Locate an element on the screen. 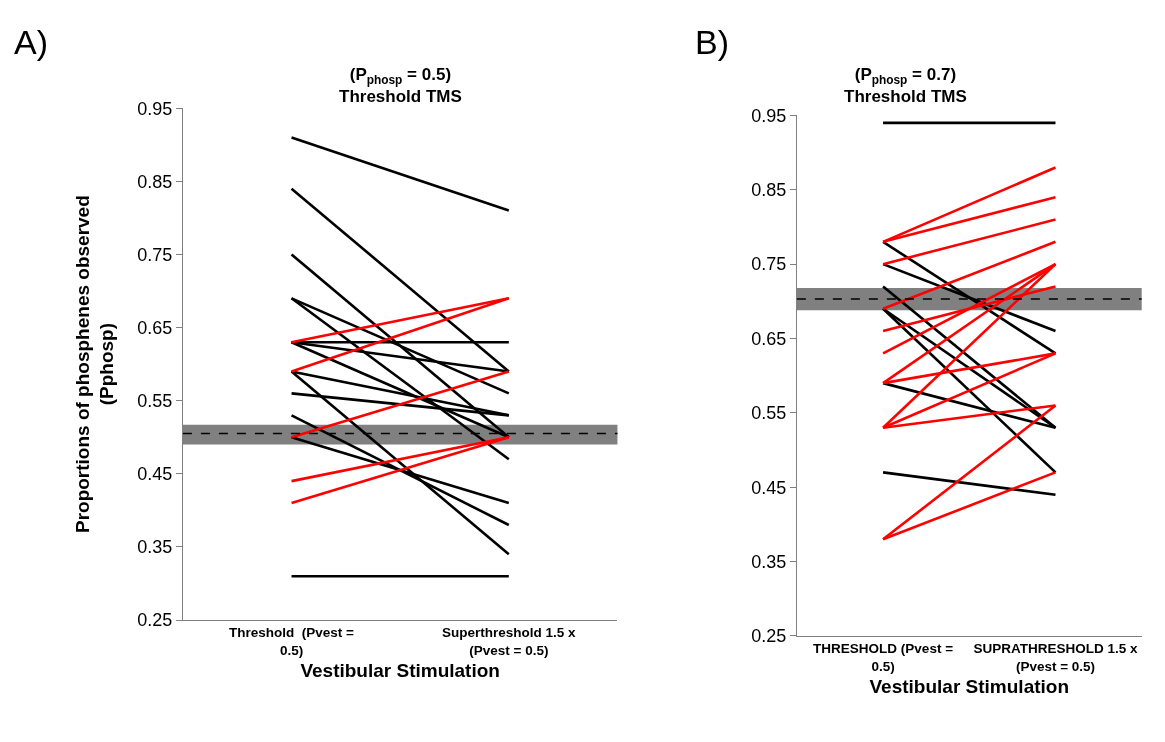  x-tick-label: Superthreshold 1.5 x (Pvest = 0.5) is located at coordinates (509, 641).